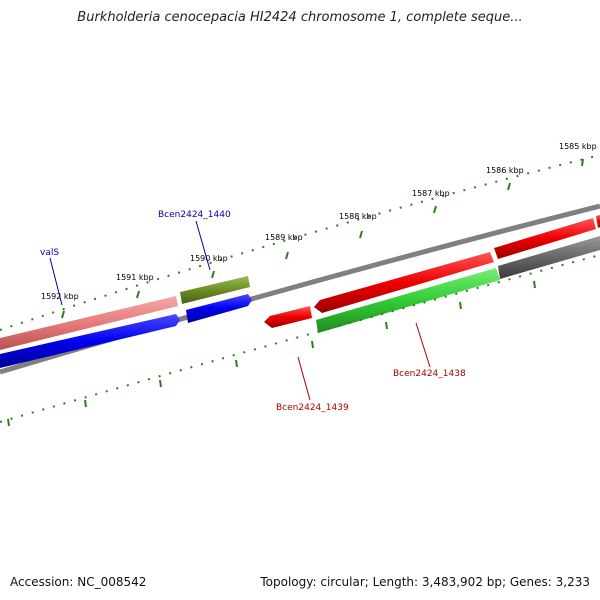 The width and height of the screenshot is (600, 600). I want to click on gene-label-bcen2424-1438: Bcen2424_1438, so click(429, 374).